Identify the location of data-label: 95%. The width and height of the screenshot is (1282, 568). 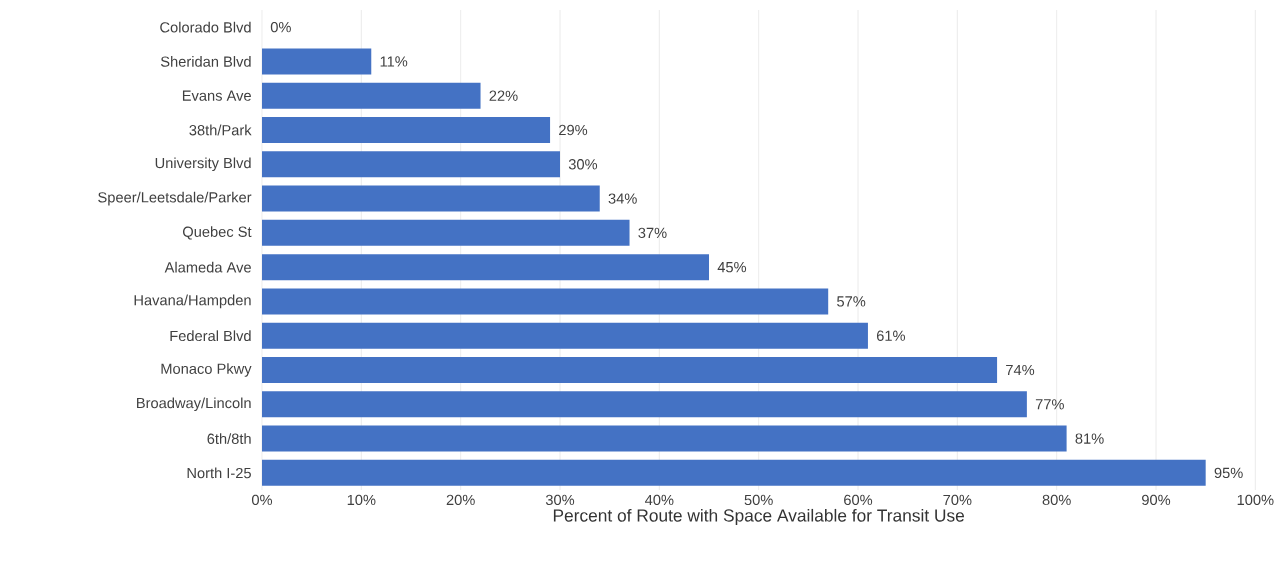
(1228, 473).